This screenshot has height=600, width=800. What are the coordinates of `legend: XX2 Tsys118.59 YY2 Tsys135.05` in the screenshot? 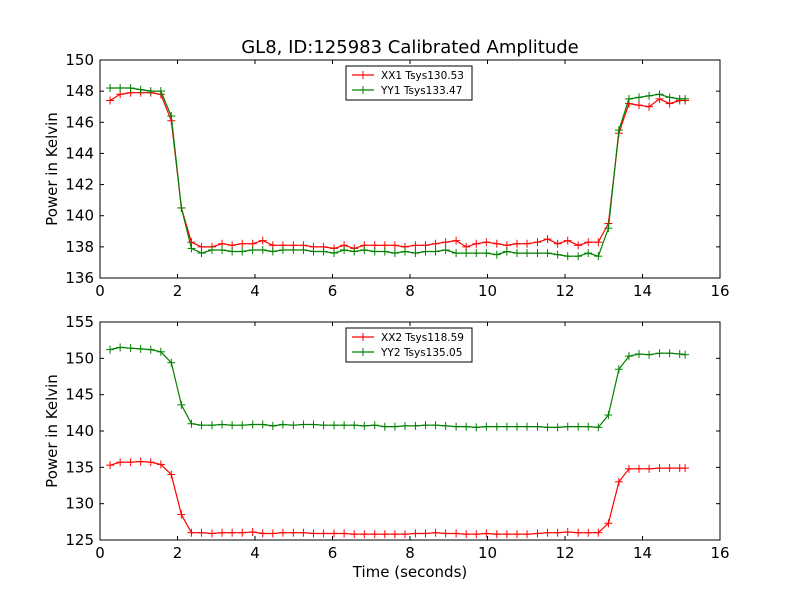 It's located at (409, 345).